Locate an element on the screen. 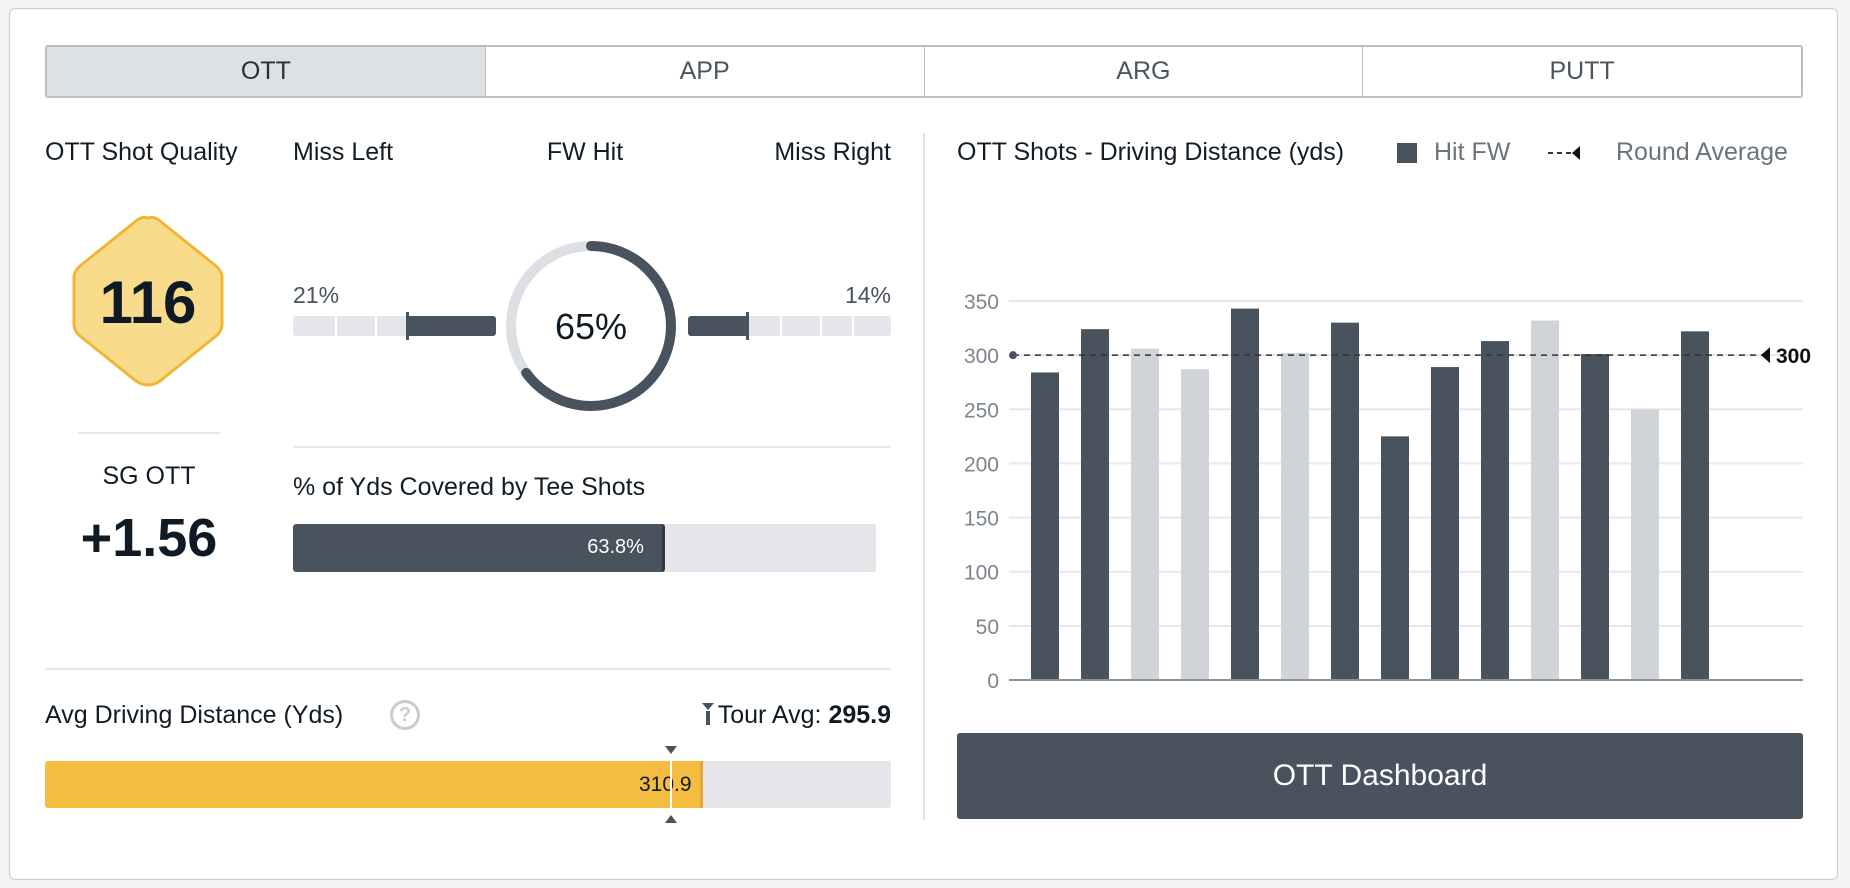  avg-drive-bar: 310.9 is located at coordinates (468, 784).